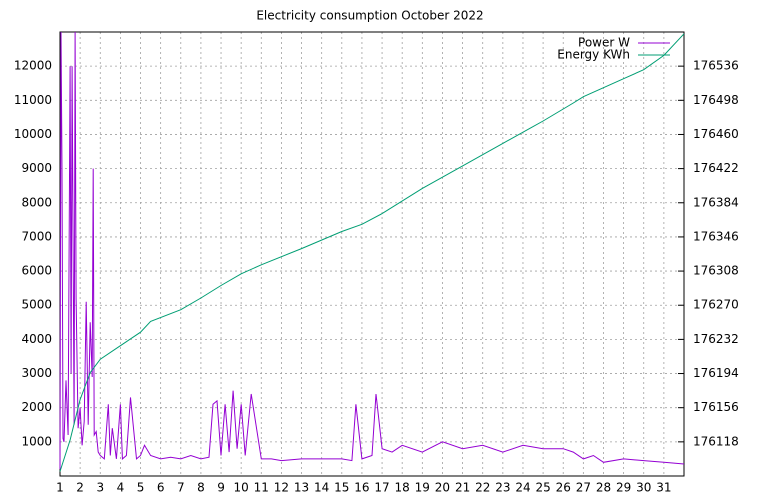 The image size is (768, 500). Describe the element at coordinates (36, 407) in the screenshot. I see `y-tick-label: 2000` at that location.